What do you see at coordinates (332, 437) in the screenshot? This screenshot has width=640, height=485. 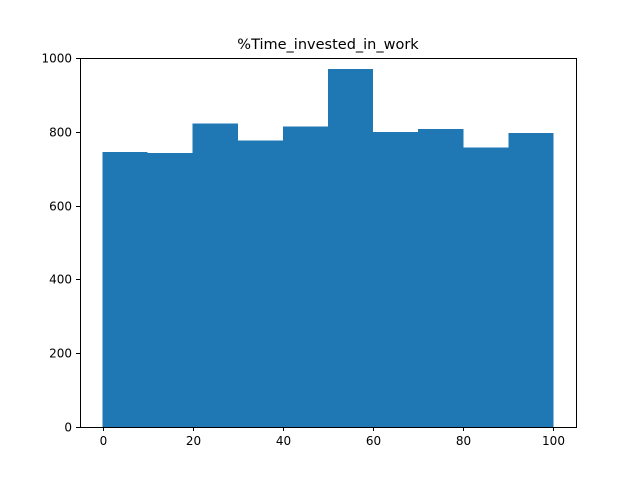 I see `x-axis: 0 20 40 60 80 100` at bounding box center [332, 437].